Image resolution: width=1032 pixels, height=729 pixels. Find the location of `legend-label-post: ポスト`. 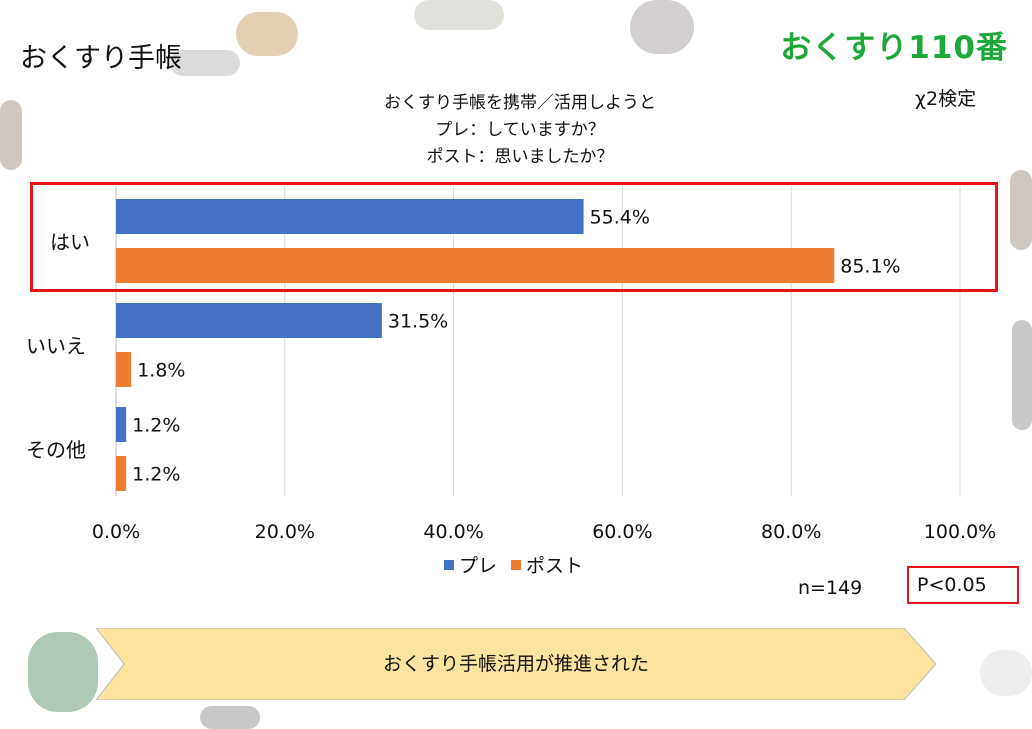

legend-label-post: ポスト is located at coordinates (555, 566).